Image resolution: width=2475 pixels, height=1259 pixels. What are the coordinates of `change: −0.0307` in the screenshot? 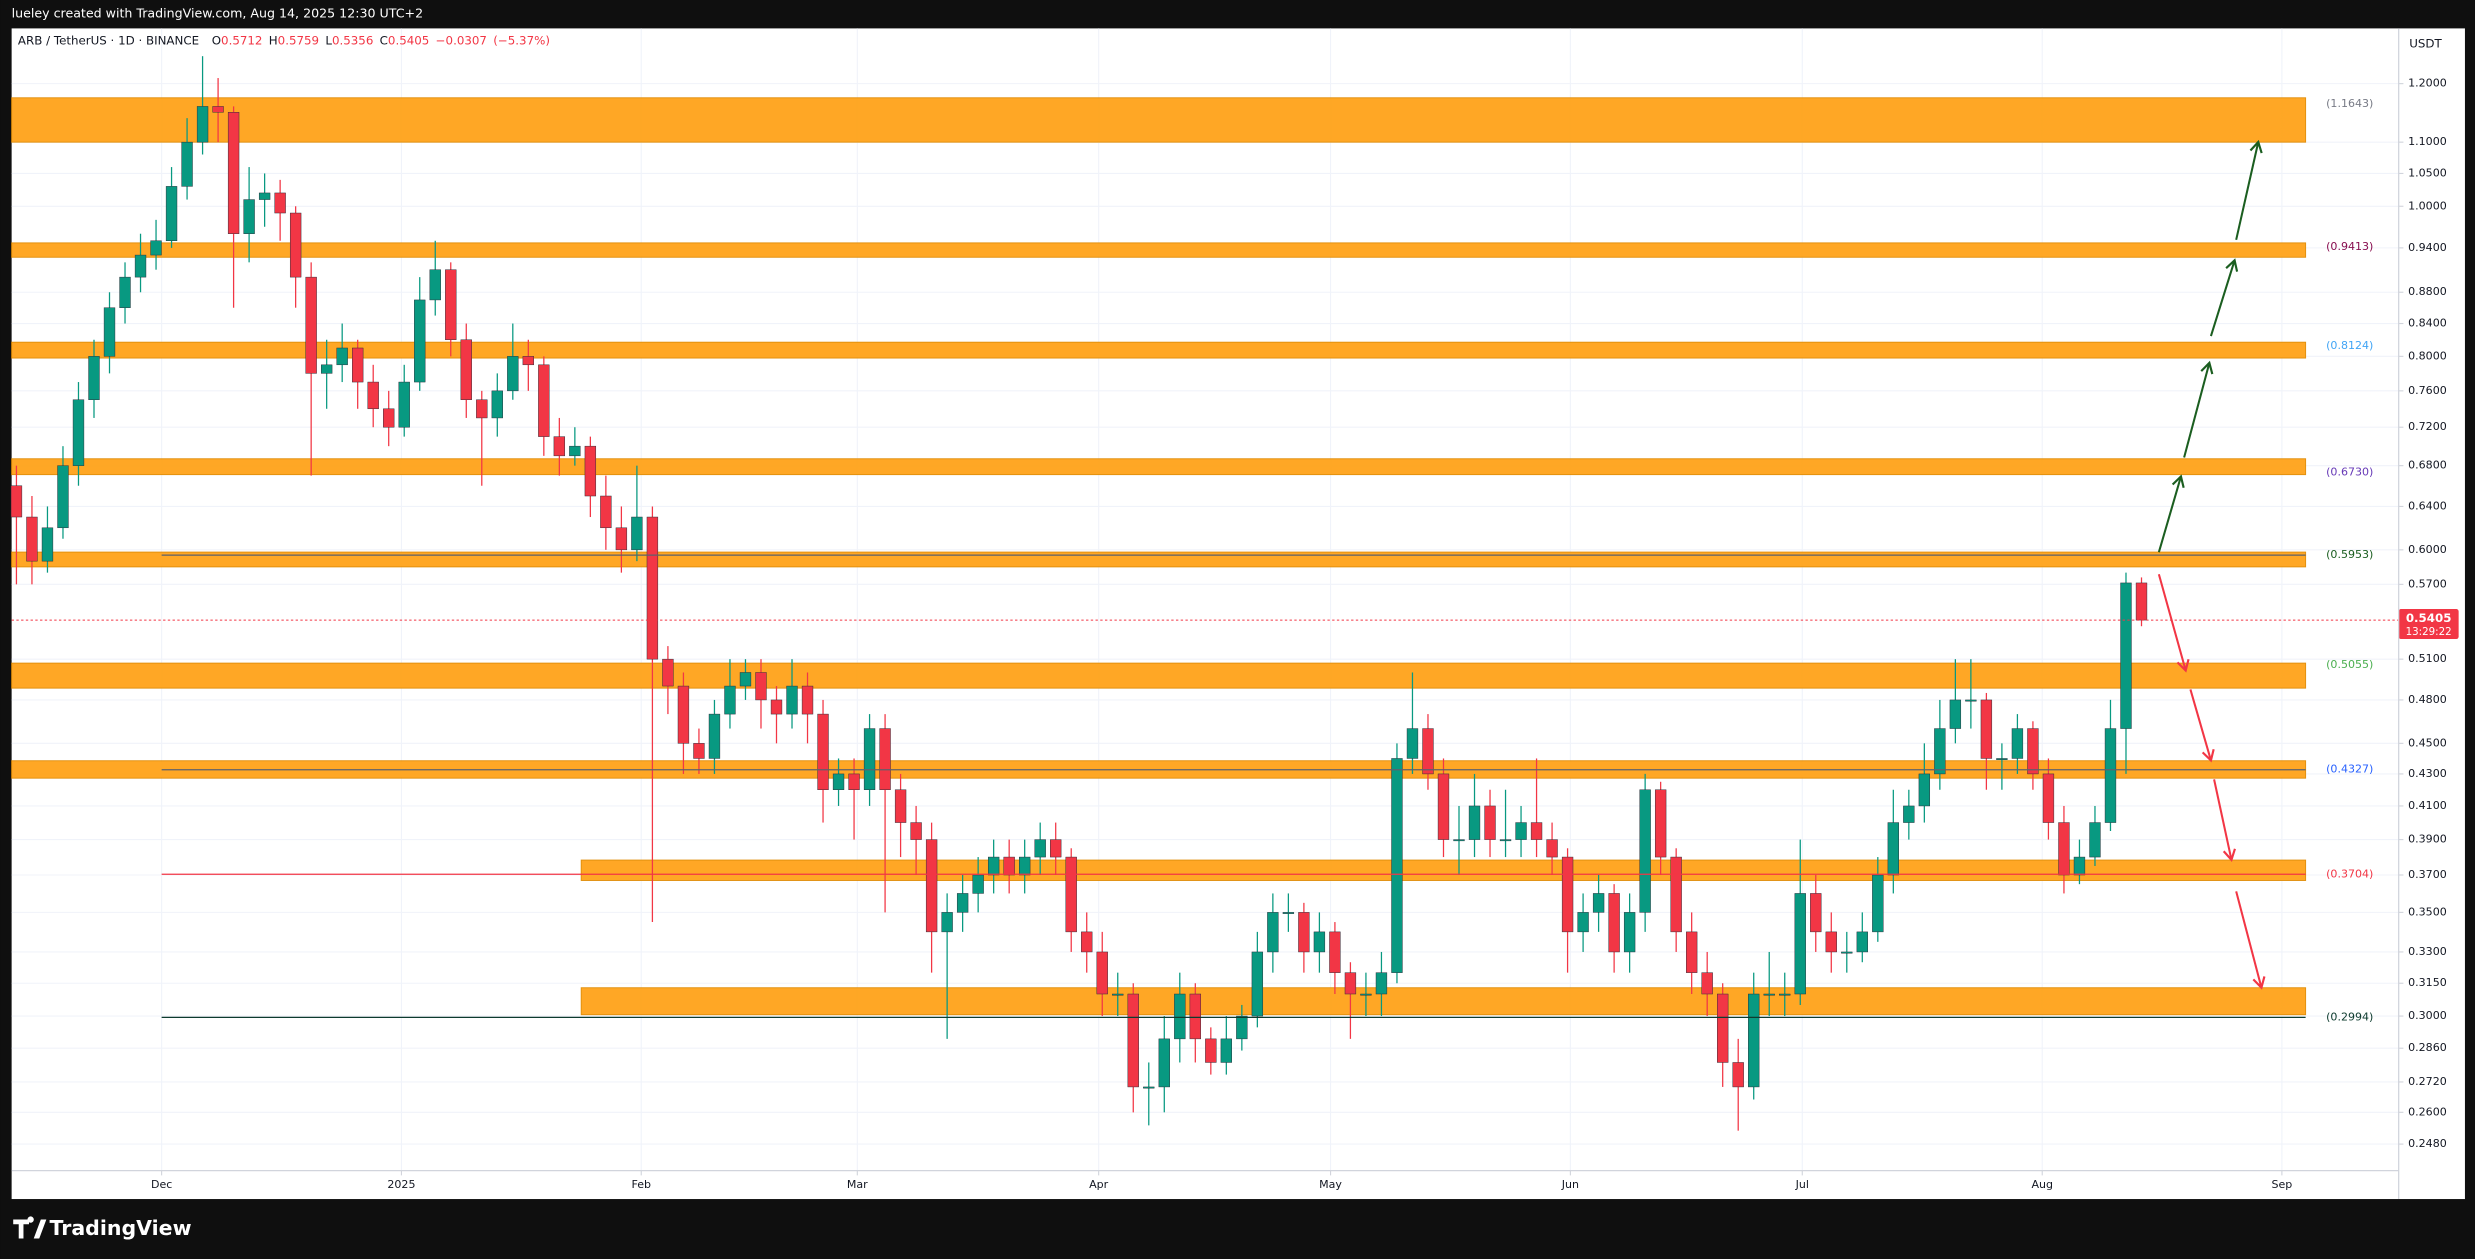 It's located at (461, 41).